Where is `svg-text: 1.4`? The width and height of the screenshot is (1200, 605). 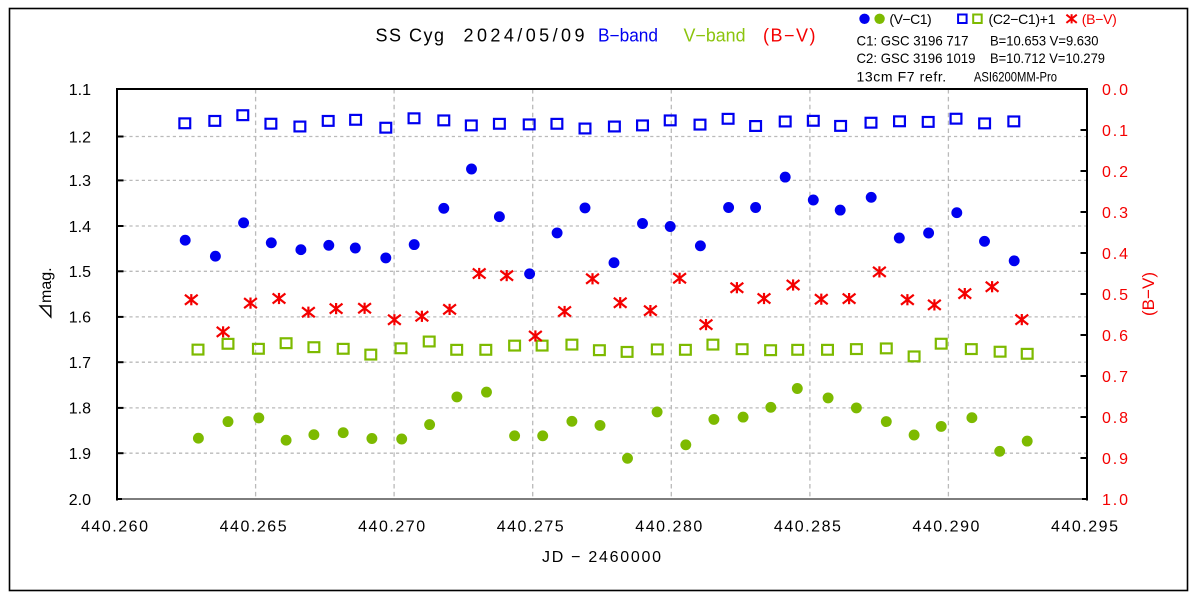
svg-text: 1.4 is located at coordinates (80, 227).